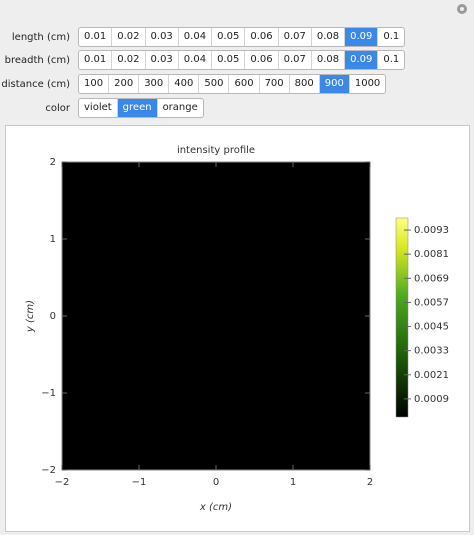  What do you see at coordinates (57, 108) in the screenshot?
I see `control-label: color` at bounding box center [57, 108].